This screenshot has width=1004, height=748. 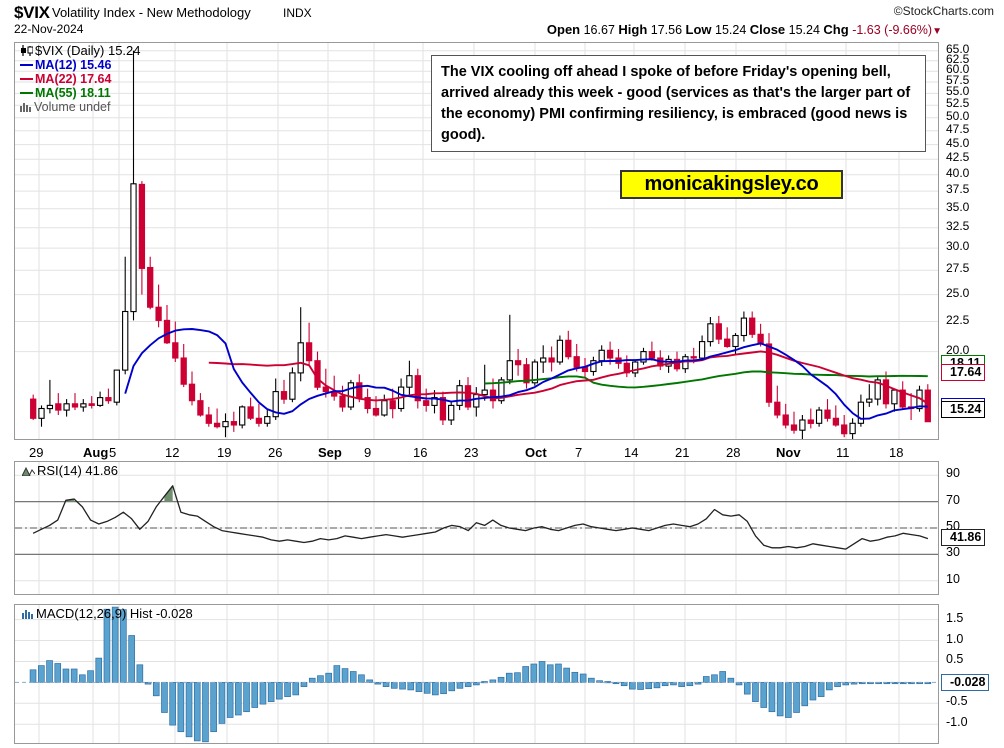 I want to click on price-axis-tick: 25.0, so click(x=958, y=292).